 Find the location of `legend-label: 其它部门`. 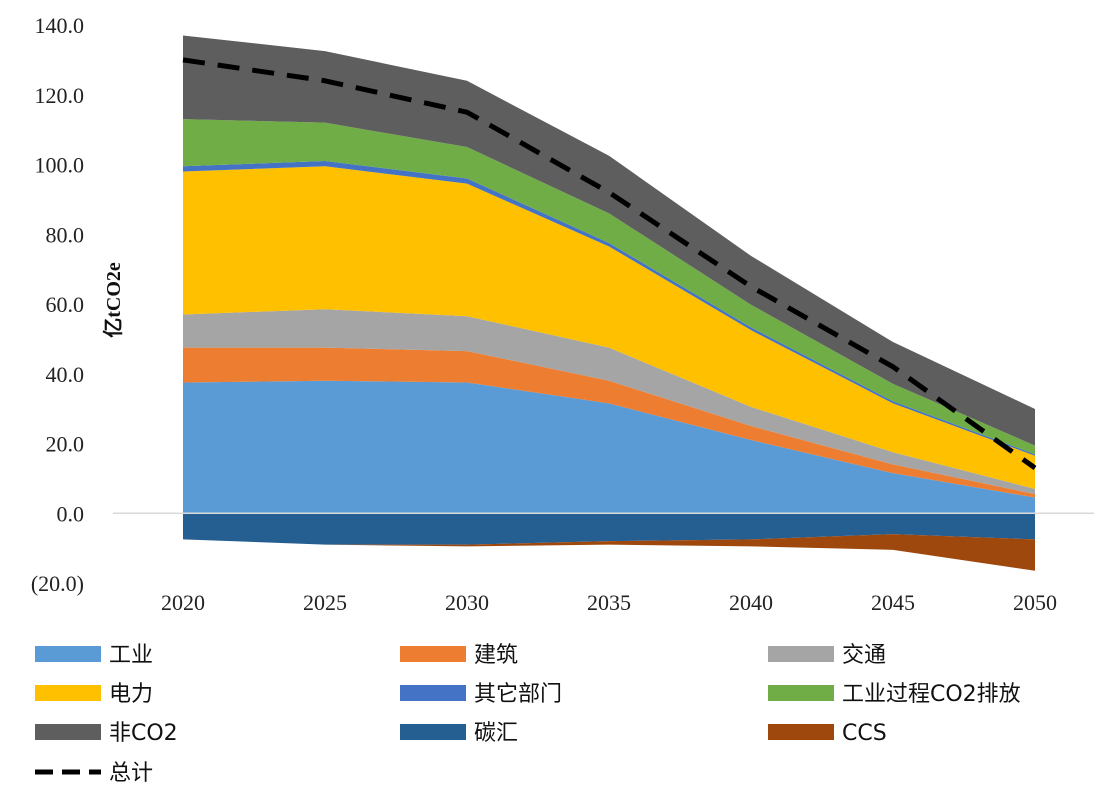

legend-label: 其它部门 is located at coordinates (518, 694).